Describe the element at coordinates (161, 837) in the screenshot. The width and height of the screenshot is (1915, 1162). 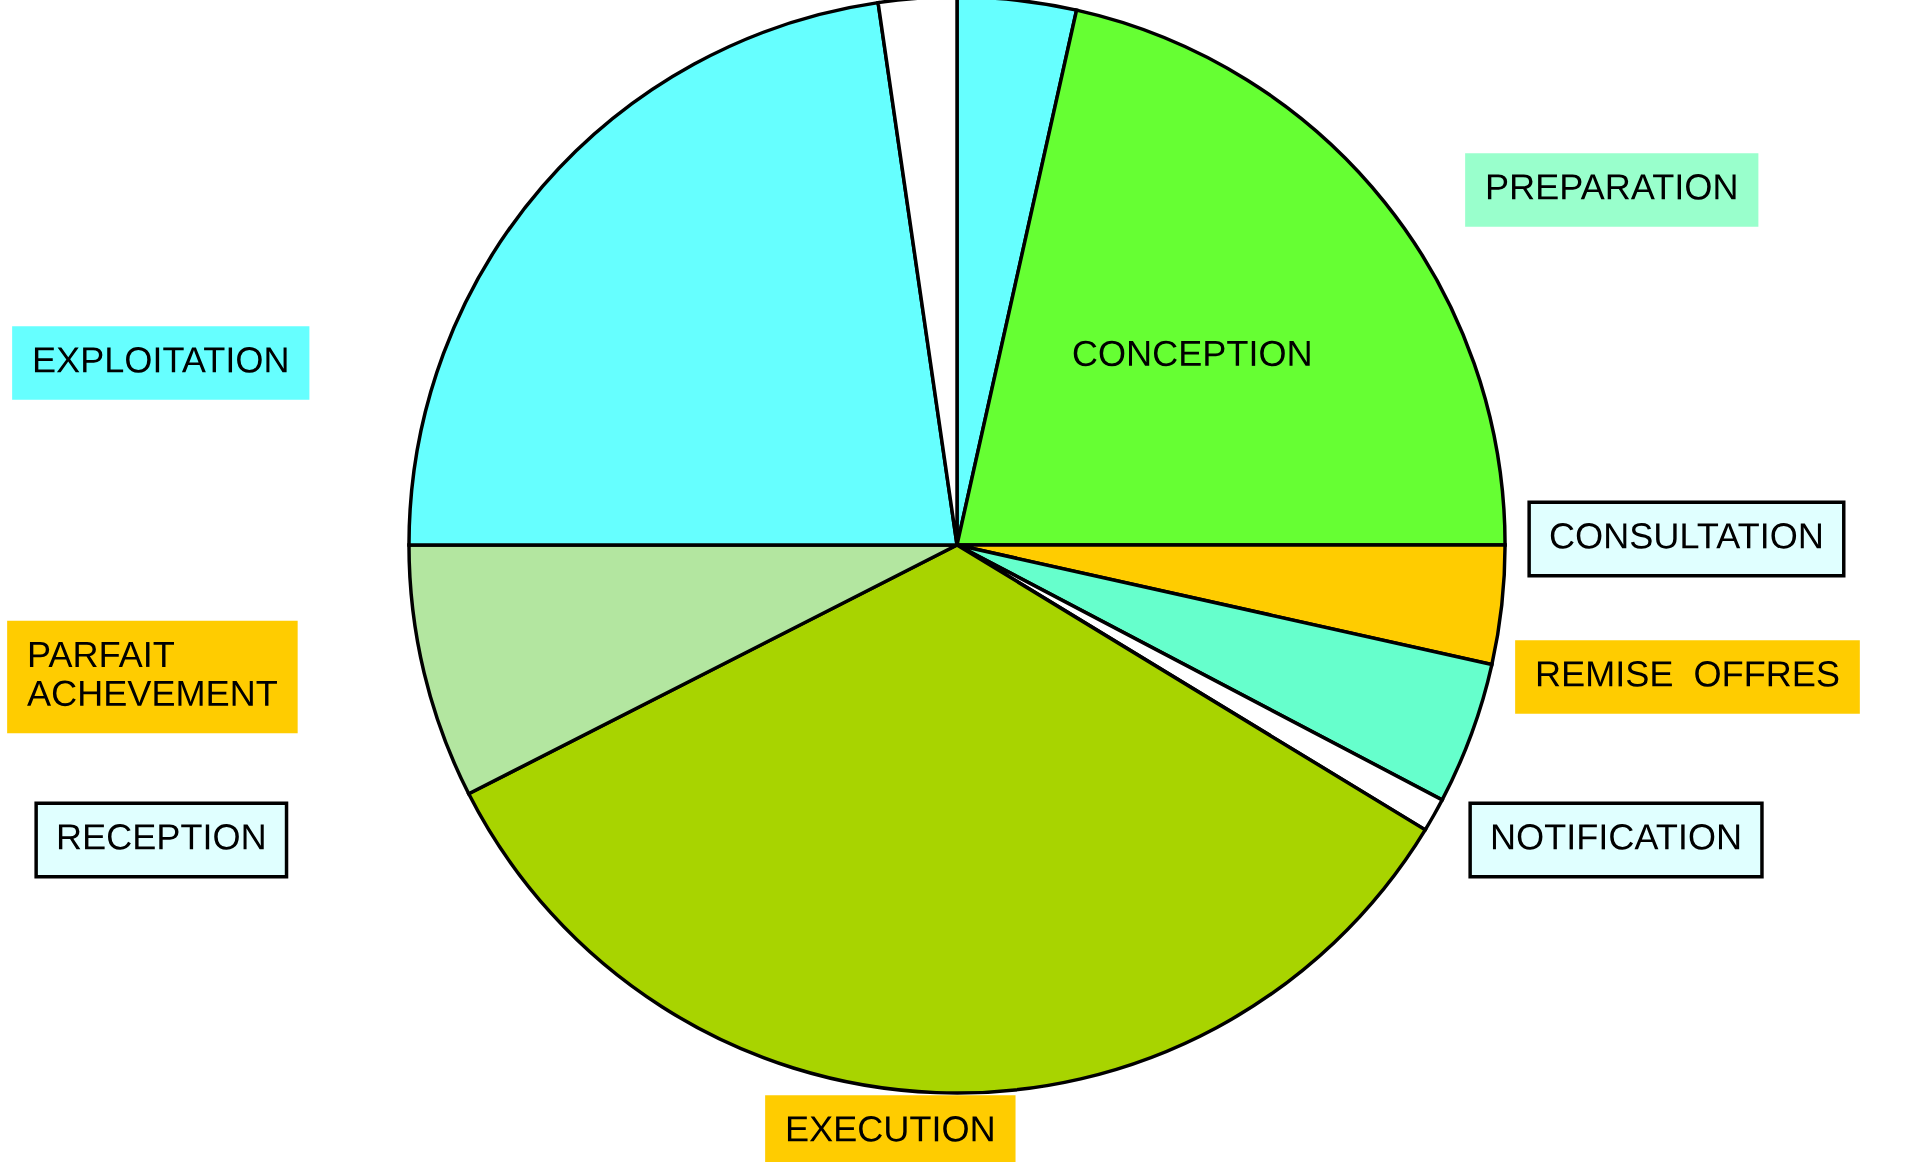
I see `text: RECEPTION` at that location.